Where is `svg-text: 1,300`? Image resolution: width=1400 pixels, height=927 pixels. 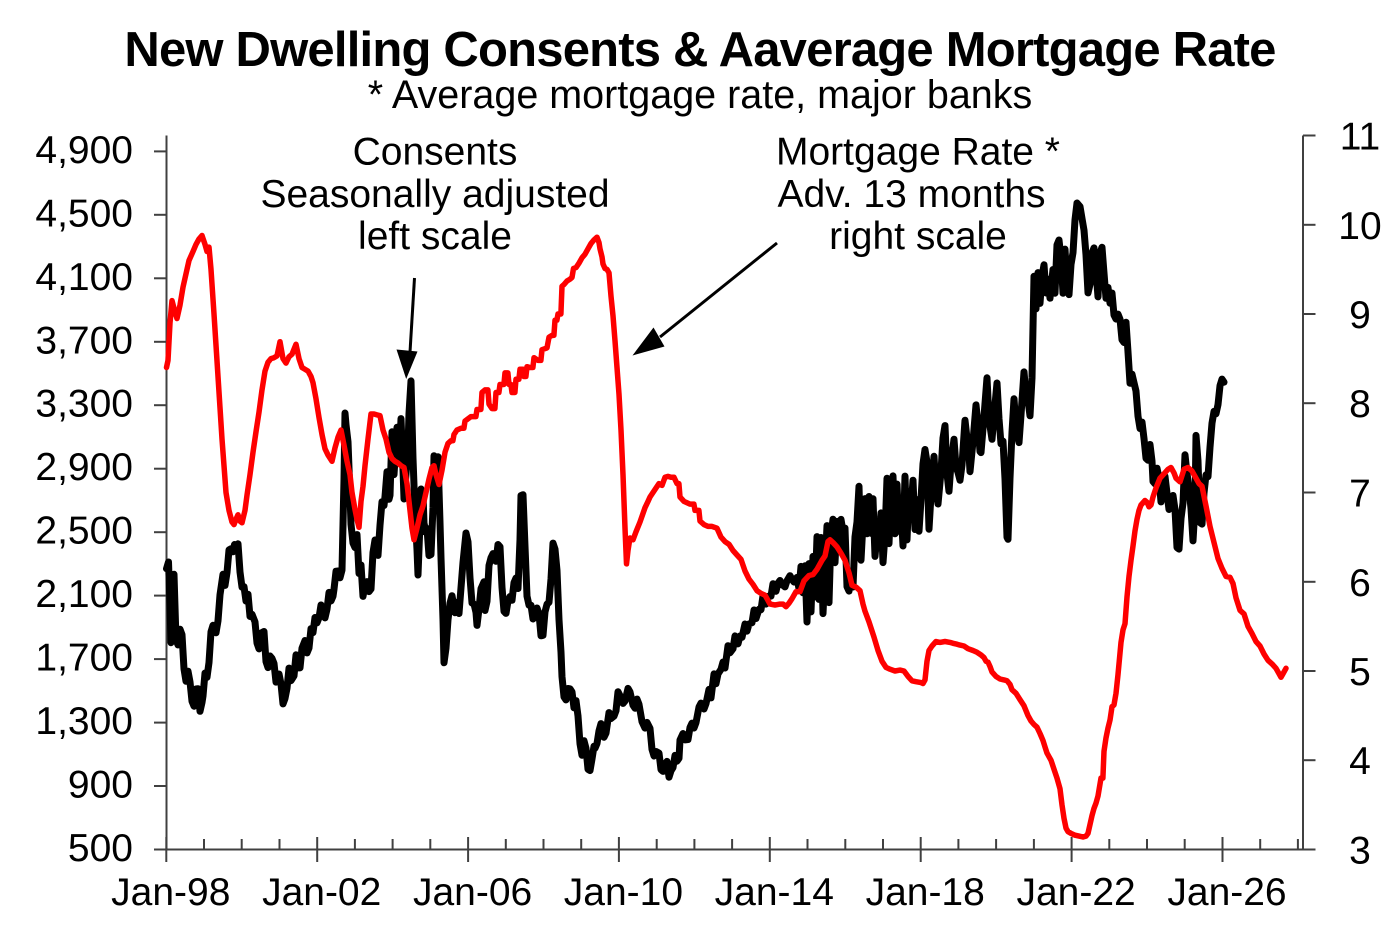 svg-text: 1,300 is located at coordinates (84, 721).